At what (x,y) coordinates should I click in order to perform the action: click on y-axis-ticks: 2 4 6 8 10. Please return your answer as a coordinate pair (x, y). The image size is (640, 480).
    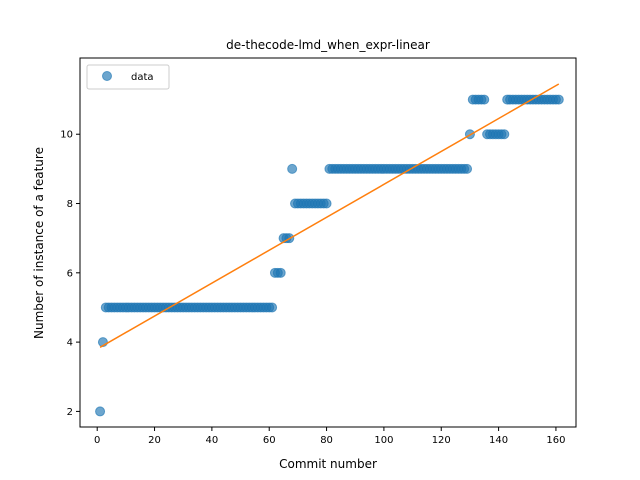
    Looking at the image, I should click on (70, 274).